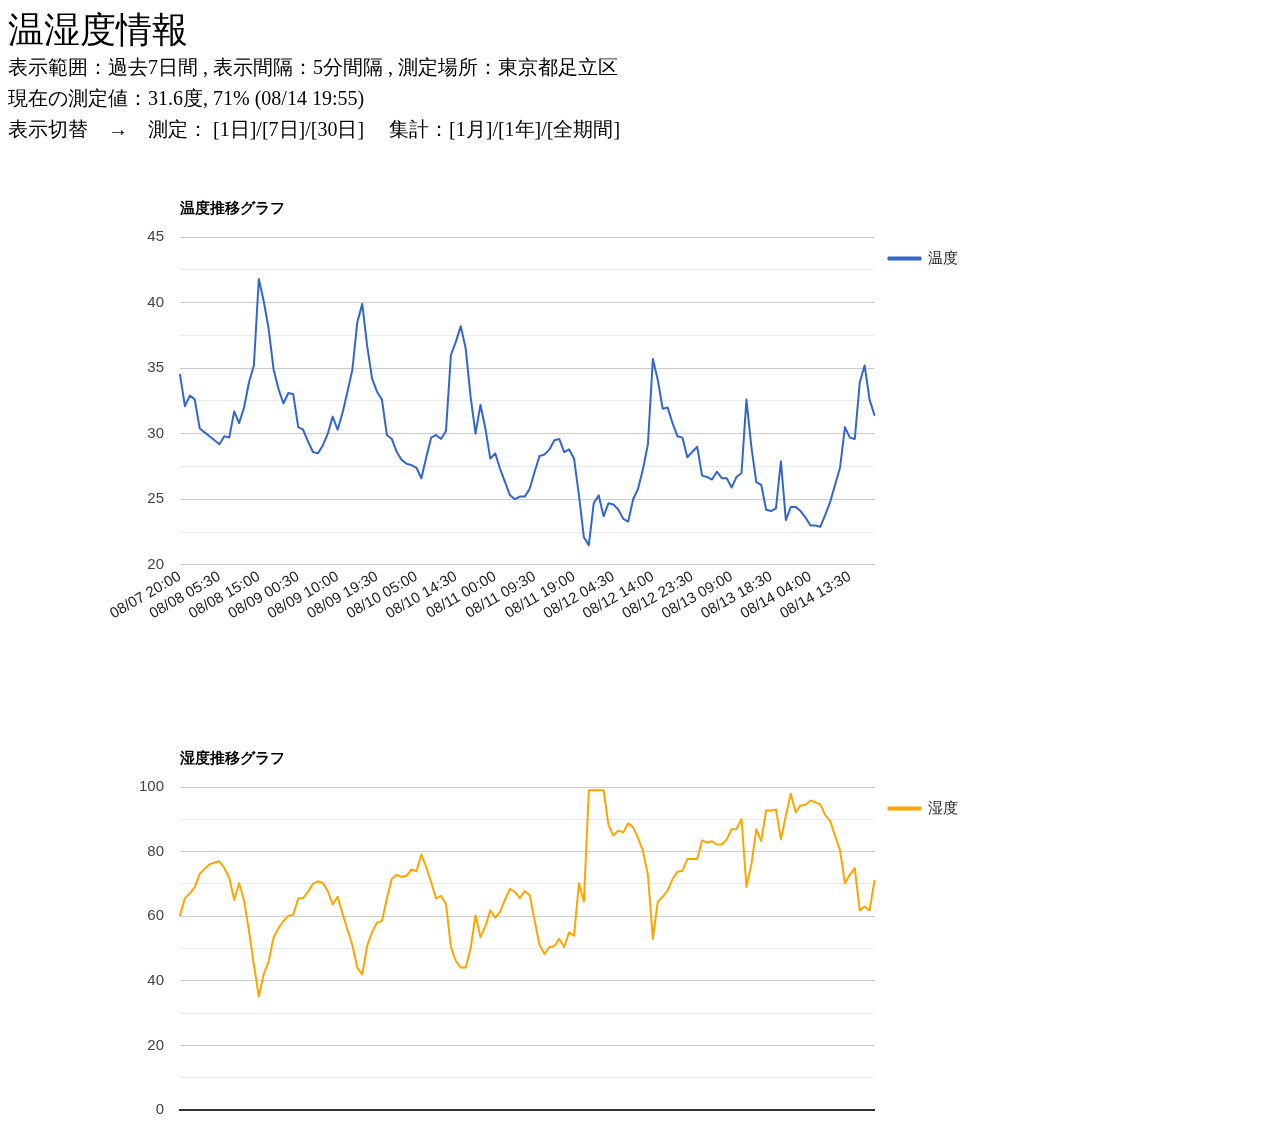 Image resolution: width=1280 pixels, height=1146 pixels. What do you see at coordinates (155, 915) in the screenshot?
I see `y-tick-label: 60` at bounding box center [155, 915].